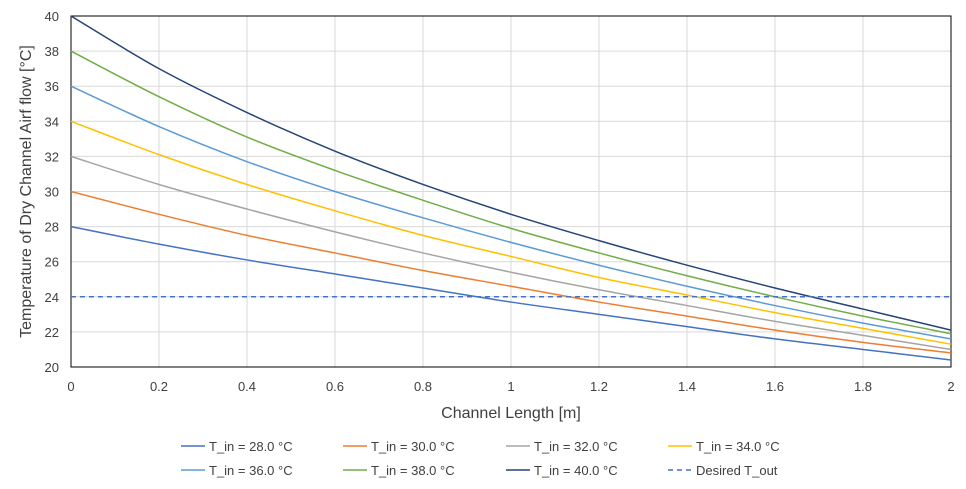 This screenshot has height=489, width=966. I want to click on x-tick-label: 0.4, so click(247, 386).